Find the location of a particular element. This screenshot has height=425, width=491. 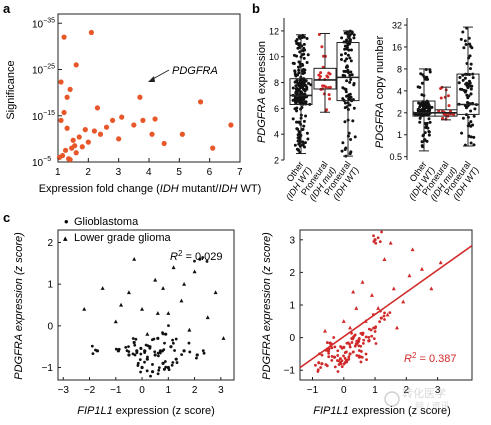

panel-a-ytick-label: 10−35 is located at coordinates (43, 23).